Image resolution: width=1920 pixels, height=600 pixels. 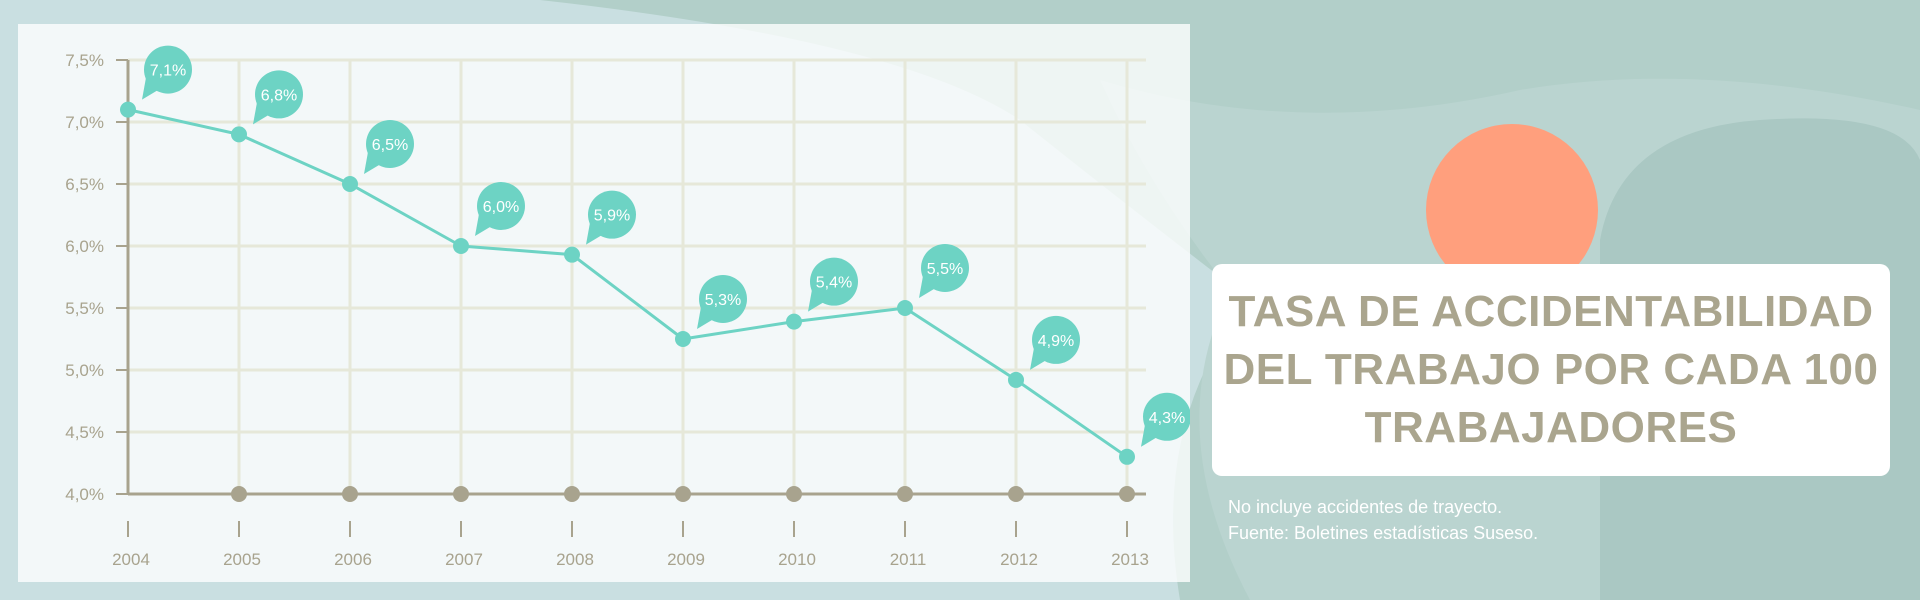 I want to click on data-label: 6,8%, so click(x=279, y=95).